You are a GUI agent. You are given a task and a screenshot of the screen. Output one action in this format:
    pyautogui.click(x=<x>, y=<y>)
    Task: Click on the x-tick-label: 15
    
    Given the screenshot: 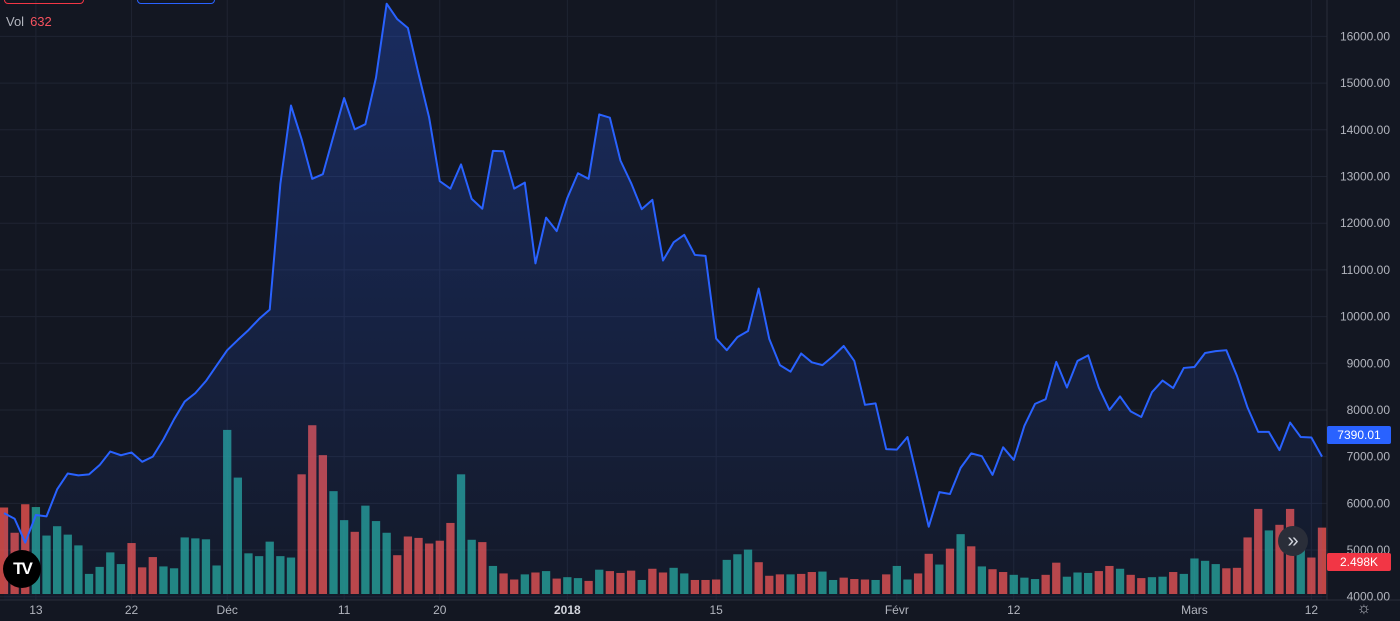 What is the action you would take?
    pyautogui.click(x=716, y=610)
    